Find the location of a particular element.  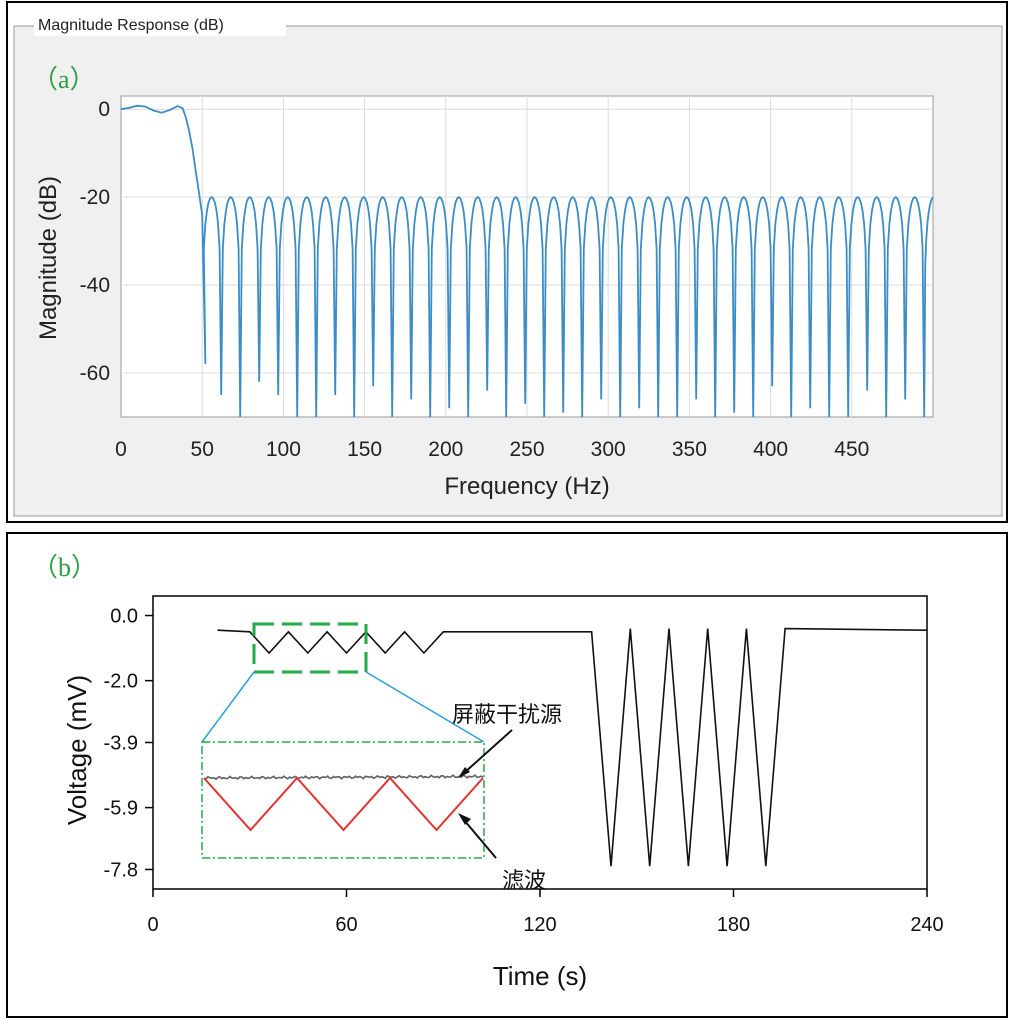

x-tick-label: 300 is located at coordinates (608, 449).